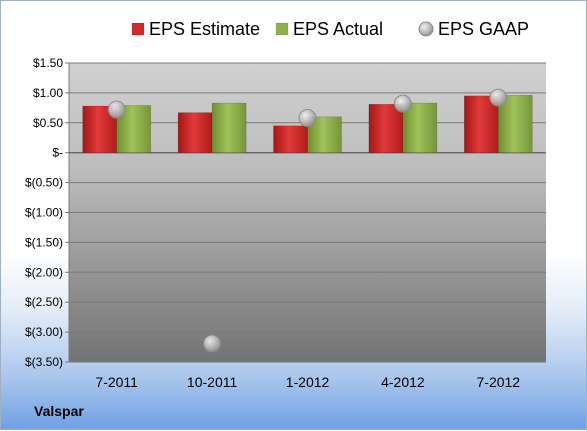 Image resolution: width=587 pixels, height=431 pixels. What do you see at coordinates (426, 29) in the screenshot?
I see `legend-marker-circle` at bounding box center [426, 29].